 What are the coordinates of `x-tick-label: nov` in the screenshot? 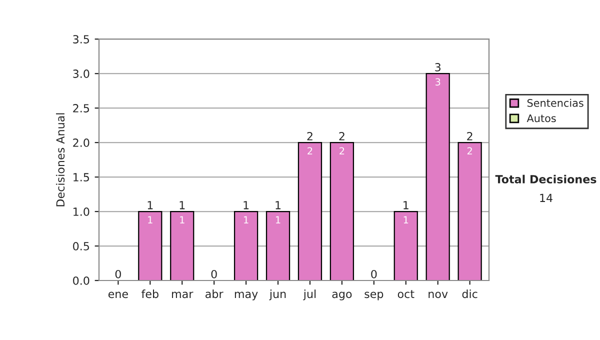 It's located at (438, 295).